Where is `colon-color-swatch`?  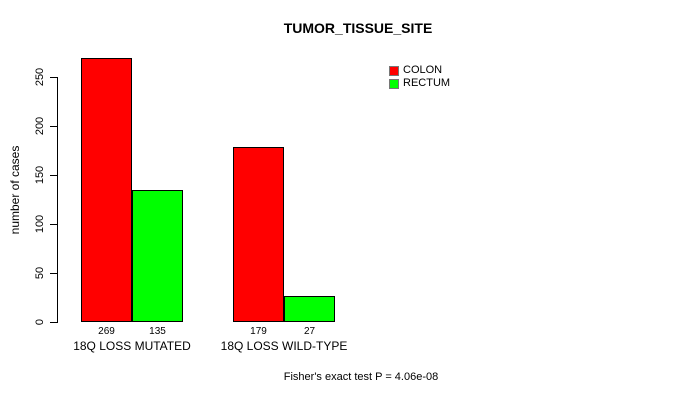 colon-color-swatch is located at coordinates (394, 70).